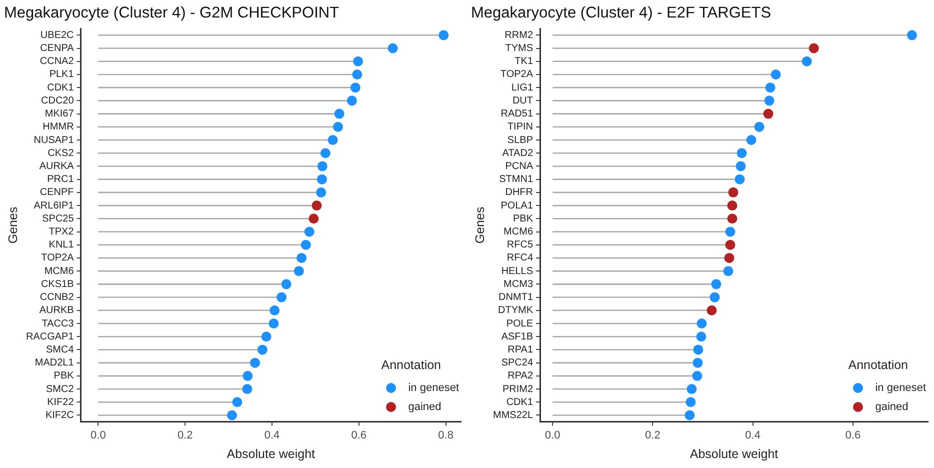 Image resolution: width=934 pixels, height=468 pixels. What do you see at coordinates (61, 232) in the screenshot?
I see `y-tick-label: TPX2` at bounding box center [61, 232].